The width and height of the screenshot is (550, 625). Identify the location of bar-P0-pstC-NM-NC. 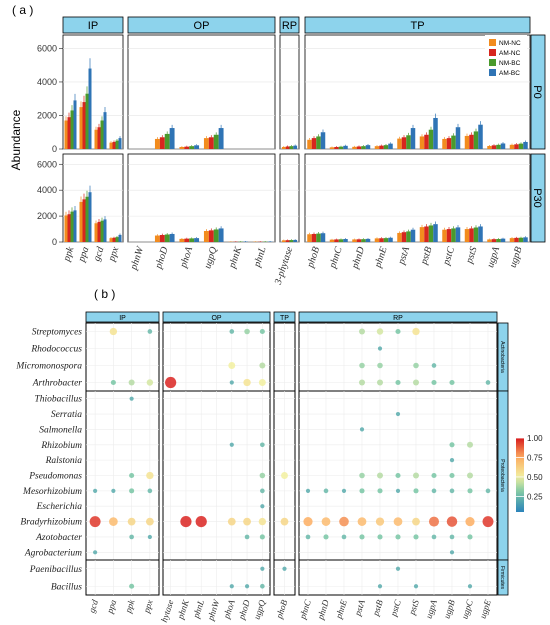
(444, 143).